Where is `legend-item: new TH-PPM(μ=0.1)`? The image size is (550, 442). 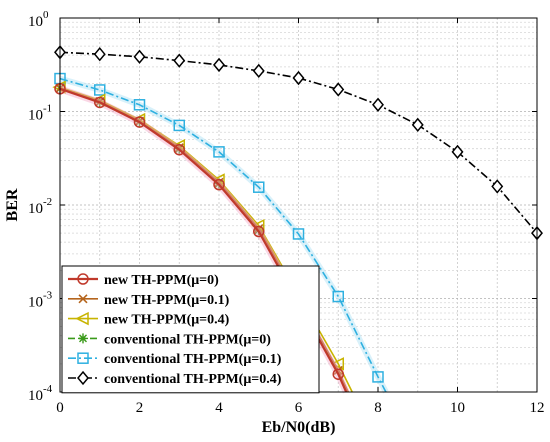 legend-item: new TH-PPM(μ=0.1) is located at coordinates (149, 300).